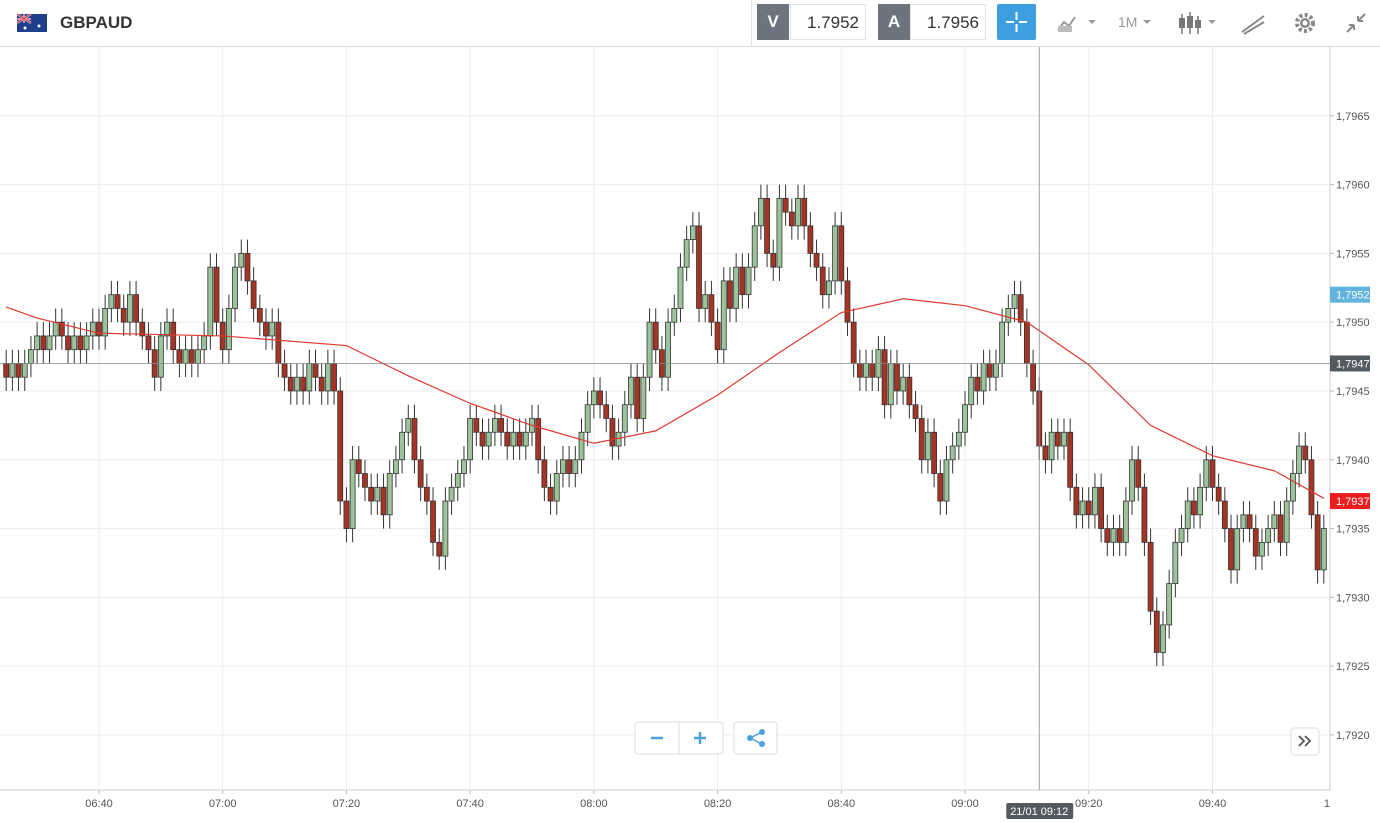 Image resolution: width=1380 pixels, height=823 pixels. Describe the element at coordinates (1016, 22) in the screenshot. I see `crosshair-button` at that location.